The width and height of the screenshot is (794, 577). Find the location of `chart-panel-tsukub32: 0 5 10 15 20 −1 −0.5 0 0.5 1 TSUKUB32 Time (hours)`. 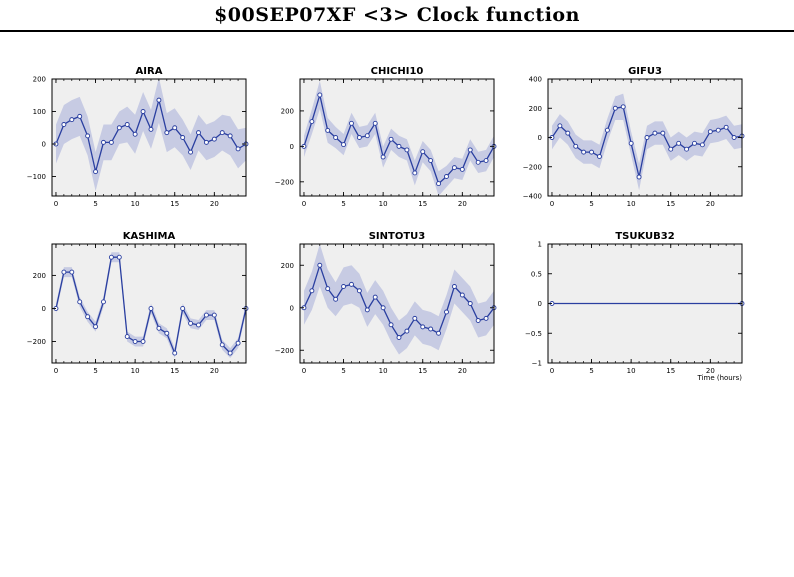

chart-panel-tsukub32: 0 5 10 15 20 −1 −0.5 0 0.5 1 TSUKUB32 Time (hours) is located at coordinates (635, 306).